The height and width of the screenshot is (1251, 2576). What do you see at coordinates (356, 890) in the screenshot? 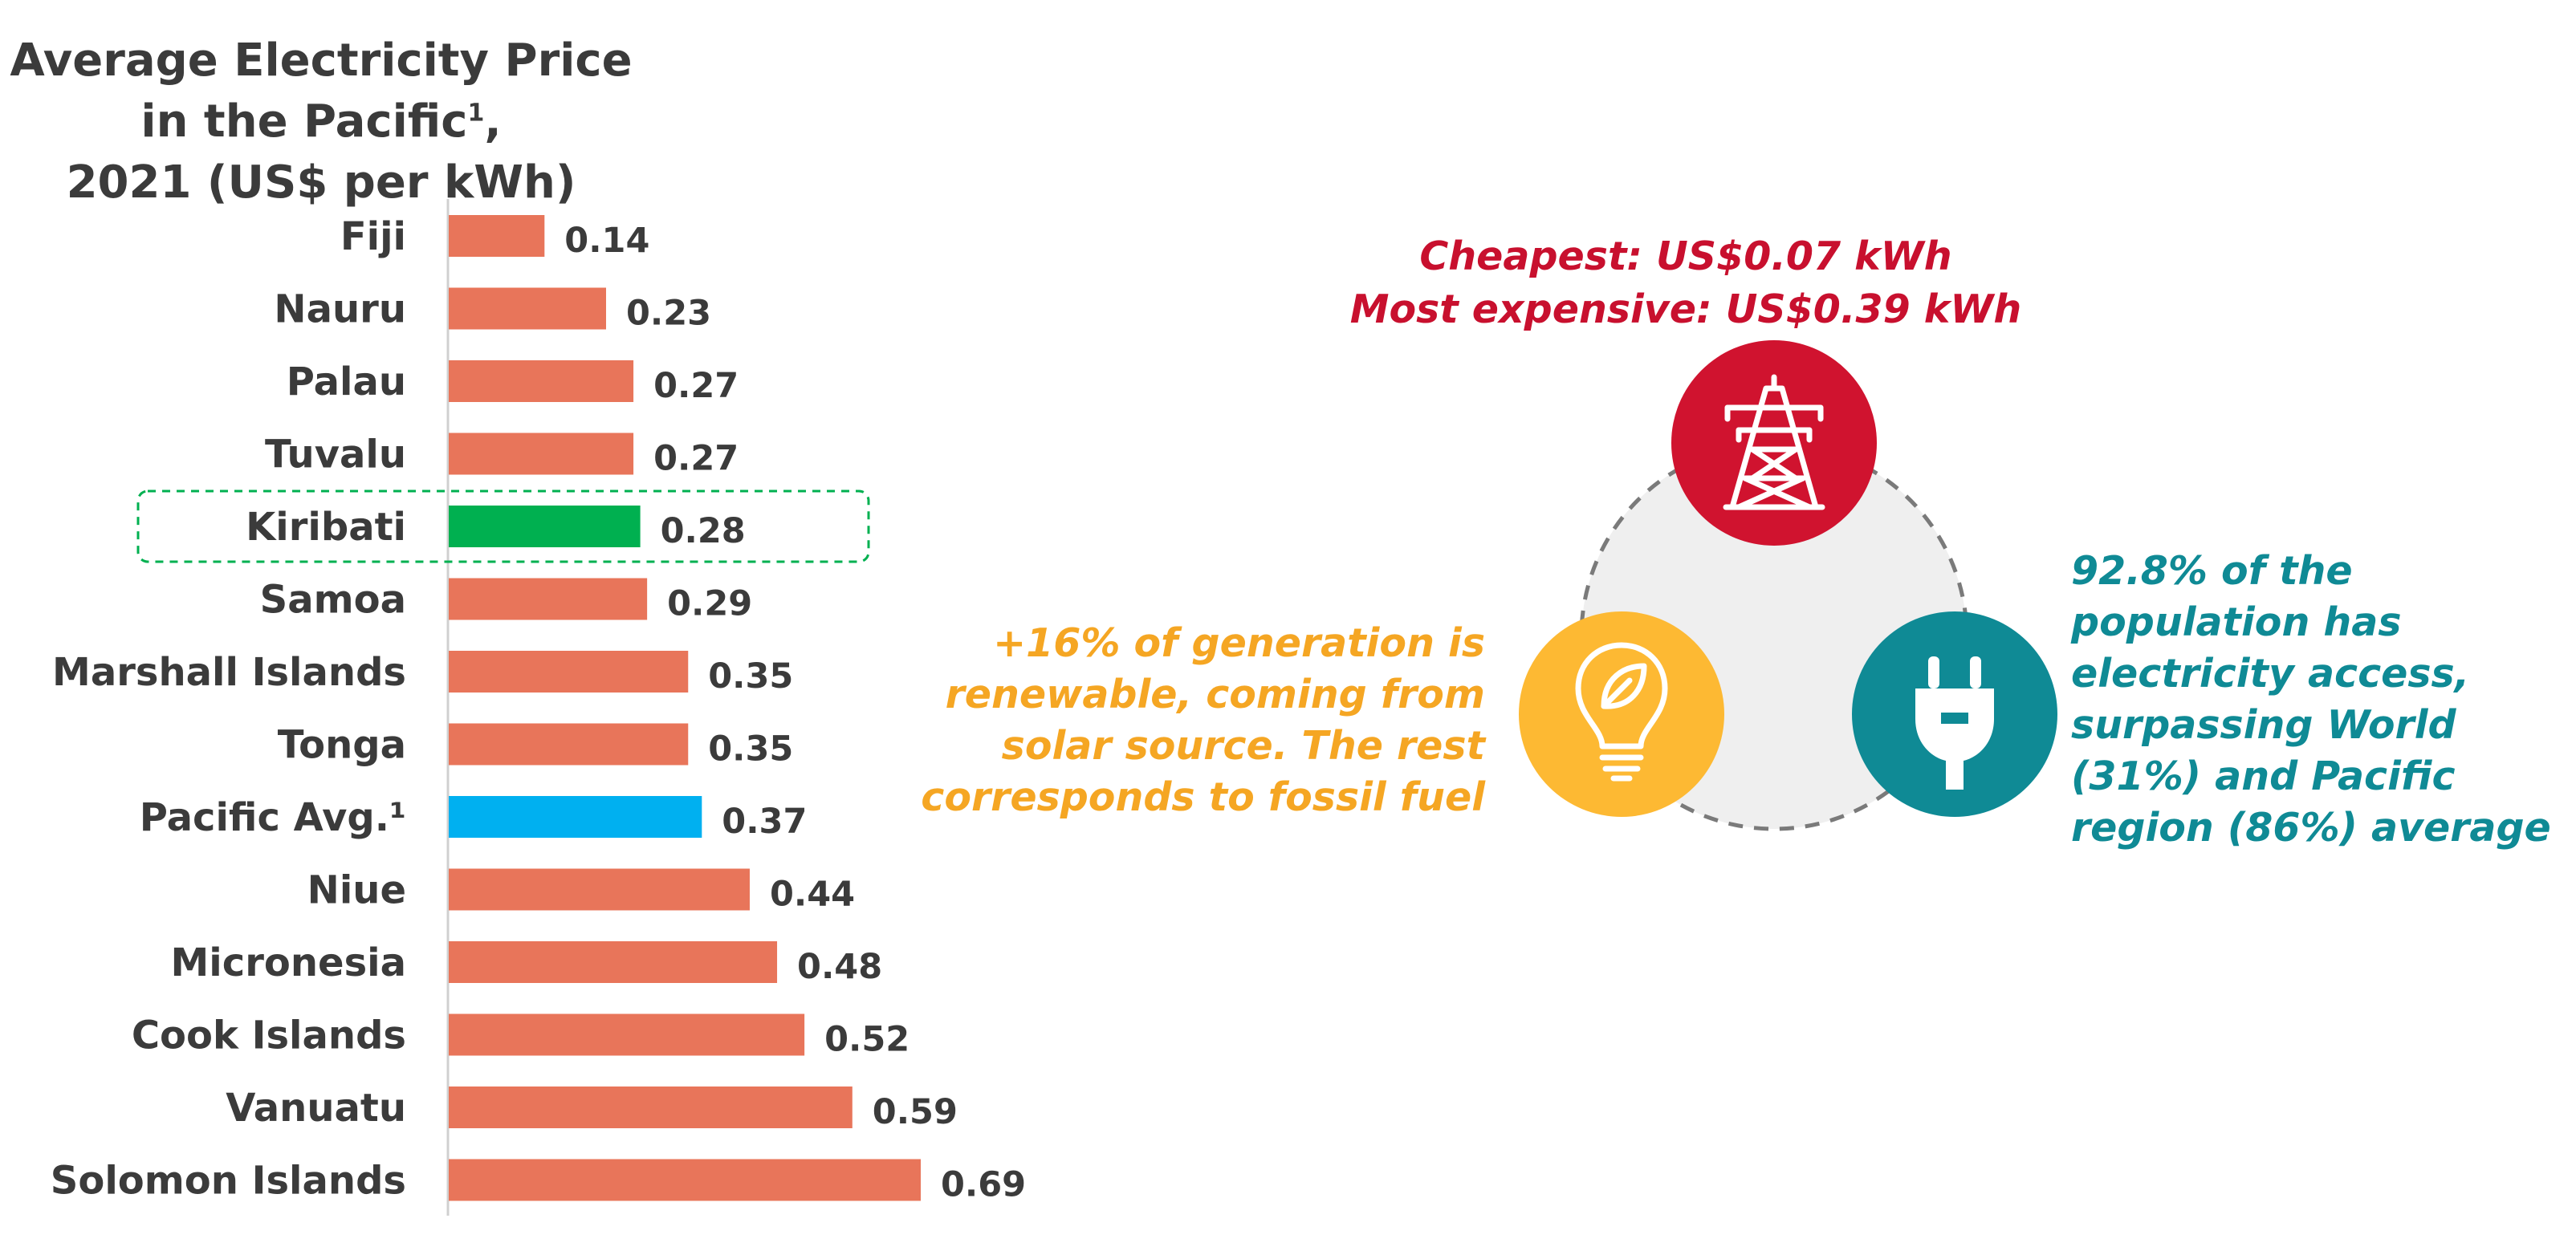
I see `category-label: Niue` at bounding box center [356, 890].